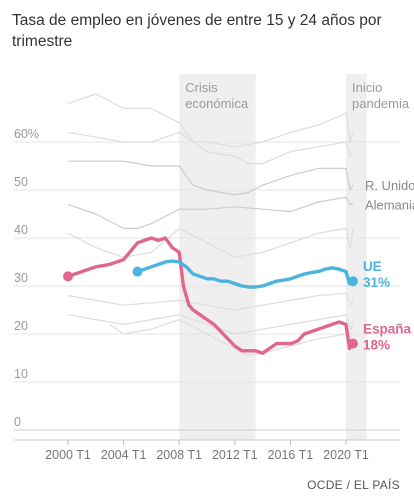 The image size is (414, 502). What do you see at coordinates (387, 329) in the screenshot?
I see `series-label: España` at bounding box center [387, 329].